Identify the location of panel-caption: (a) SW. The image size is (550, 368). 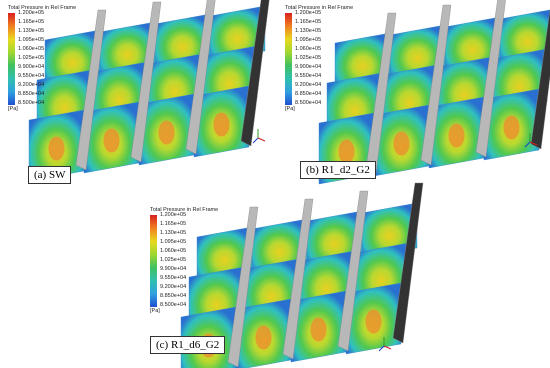
(50, 175).